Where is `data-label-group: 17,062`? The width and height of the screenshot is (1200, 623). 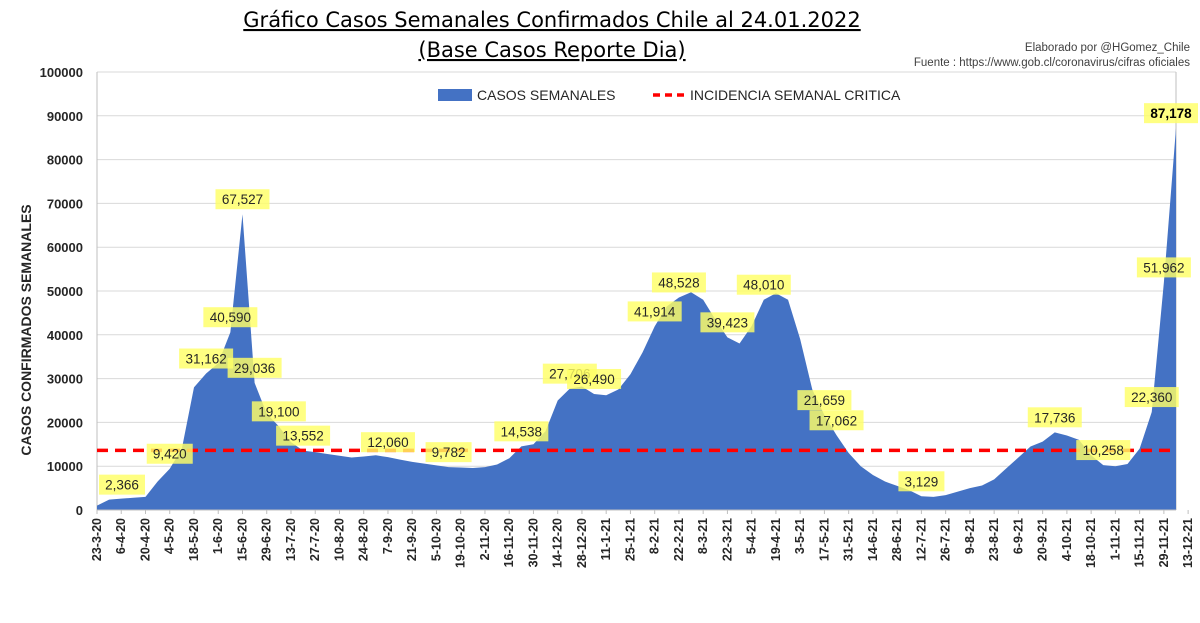 data-label-group: 17,062 is located at coordinates (836, 420).